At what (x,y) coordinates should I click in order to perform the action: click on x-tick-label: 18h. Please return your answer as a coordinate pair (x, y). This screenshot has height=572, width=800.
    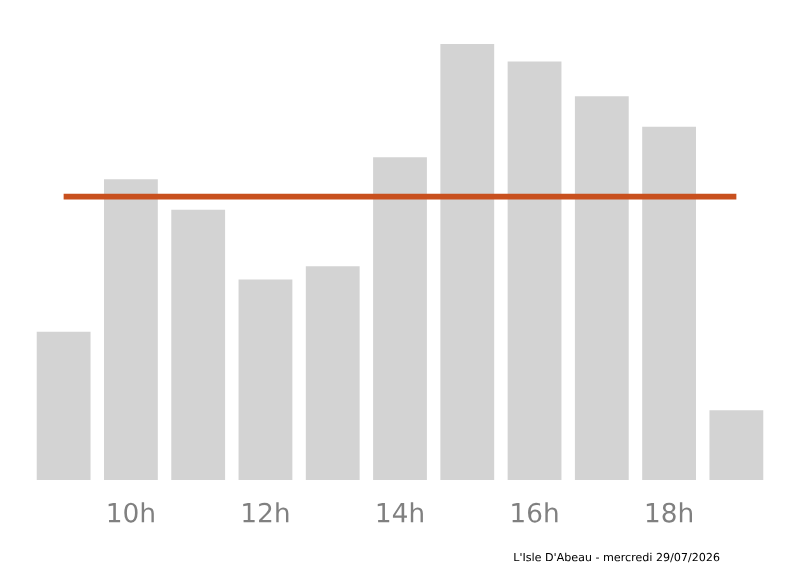
    Looking at the image, I should click on (669, 512).